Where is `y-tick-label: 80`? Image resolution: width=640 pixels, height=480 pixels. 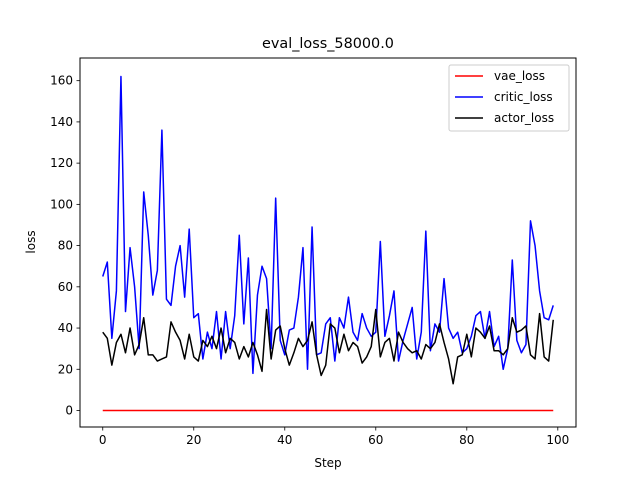 y-tick-label: 80 is located at coordinates (65, 246).